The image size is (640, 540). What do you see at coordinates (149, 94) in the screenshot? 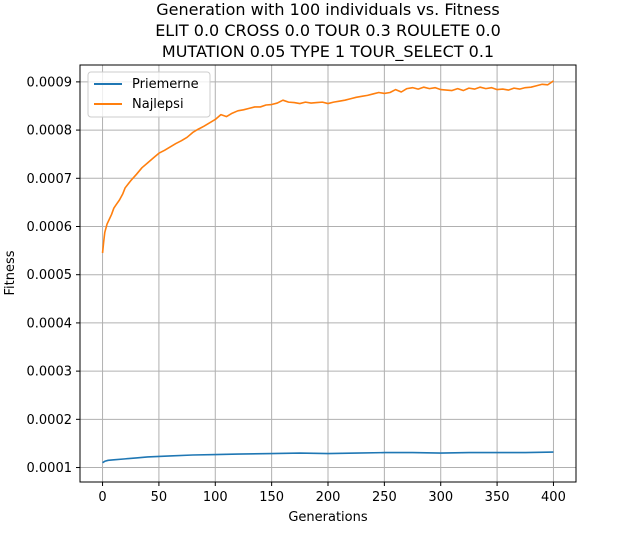
I see `legend: Priemerne Najlepsi` at bounding box center [149, 94].